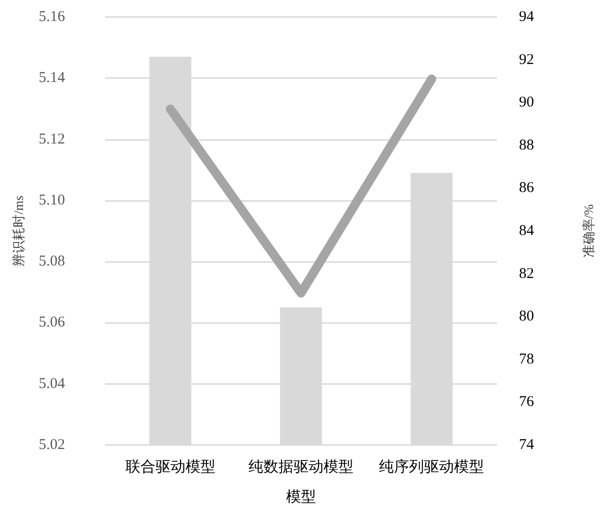  I want to click on y2-tick-label: 82, so click(526, 274).